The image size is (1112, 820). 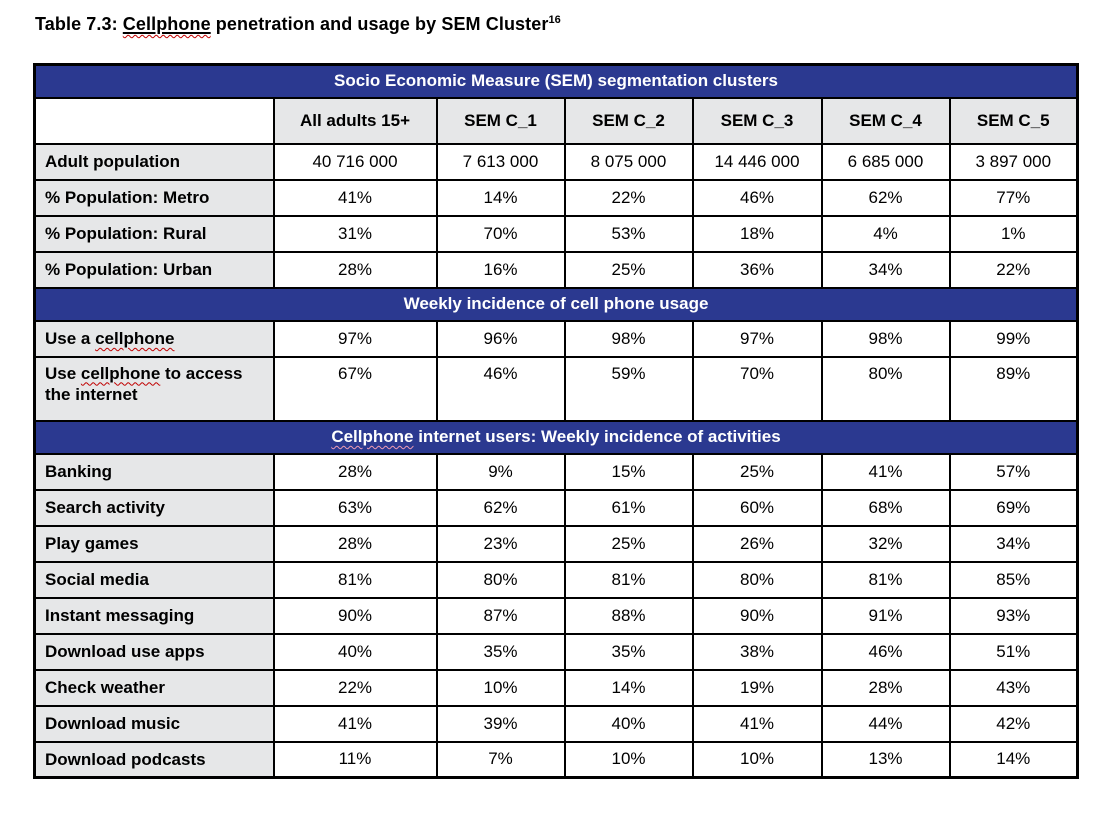 I want to click on row-label: Download use apps, so click(x=154, y=651).